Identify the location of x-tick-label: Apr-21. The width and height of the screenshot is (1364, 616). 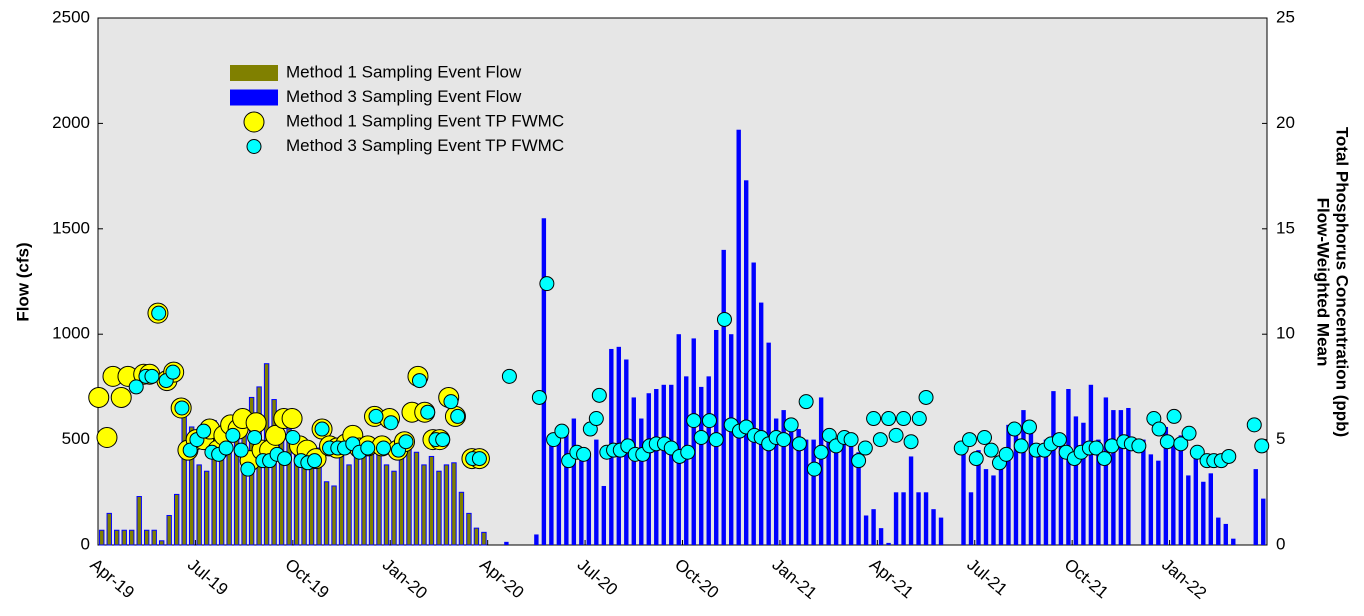
(891, 578).